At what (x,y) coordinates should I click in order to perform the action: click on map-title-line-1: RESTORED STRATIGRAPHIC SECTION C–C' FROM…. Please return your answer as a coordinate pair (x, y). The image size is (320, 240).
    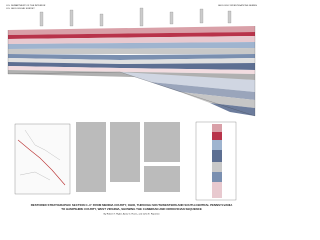
    Looking at the image, I should click on (132, 205).